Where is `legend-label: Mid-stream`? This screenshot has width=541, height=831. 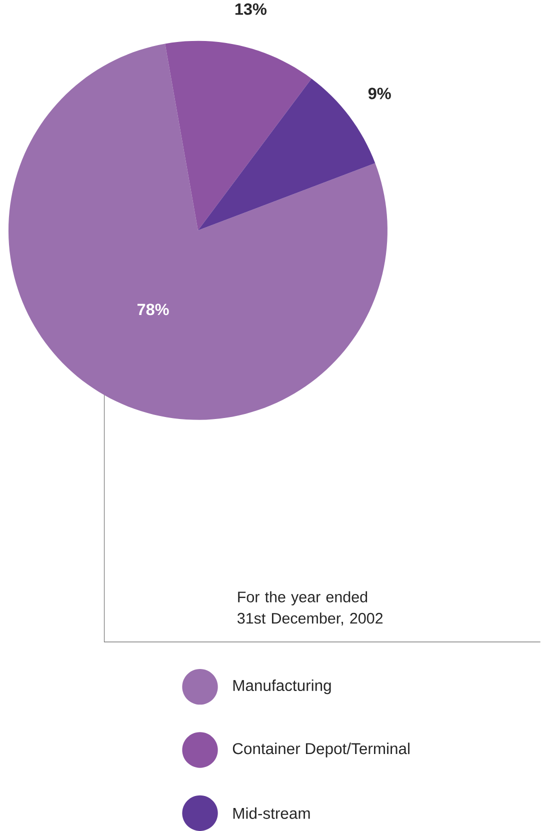
legend-label: Mid-stream is located at coordinates (272, 813).